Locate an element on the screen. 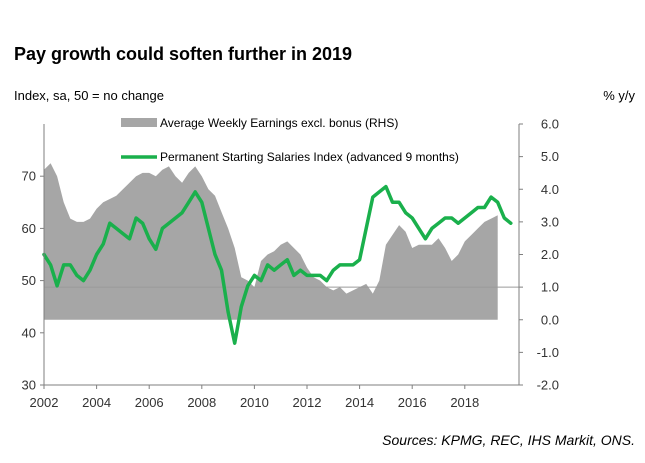  chart-title: Pay growth could soften further in 2019 is located at coordinates (183, 54).